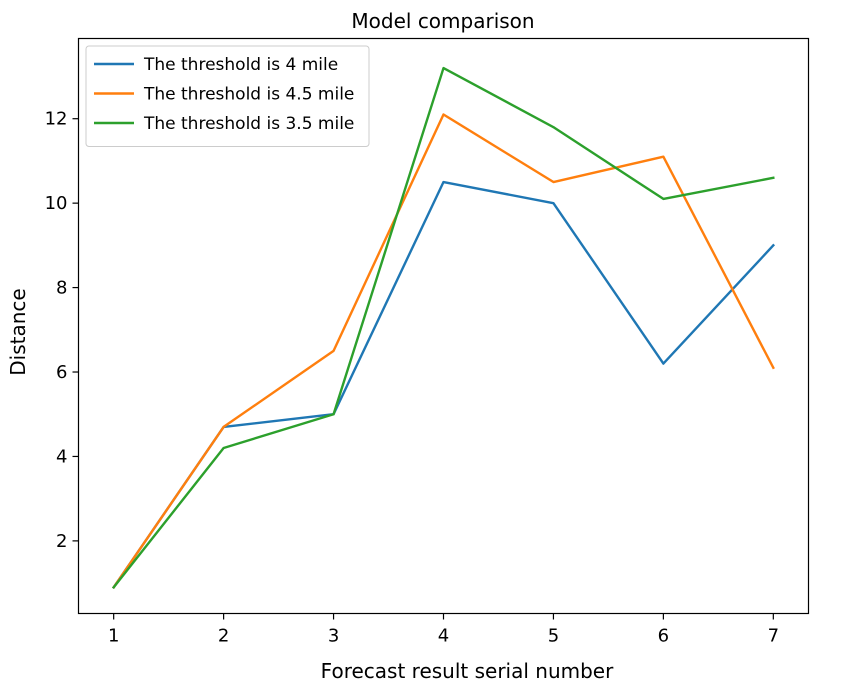 This screenshot has height=690, width=850. What do you see at coordinates (467, 671) in the screenshot?
I see `x-axis-label: Forecast result serial number` at bounding box center [467, 671].